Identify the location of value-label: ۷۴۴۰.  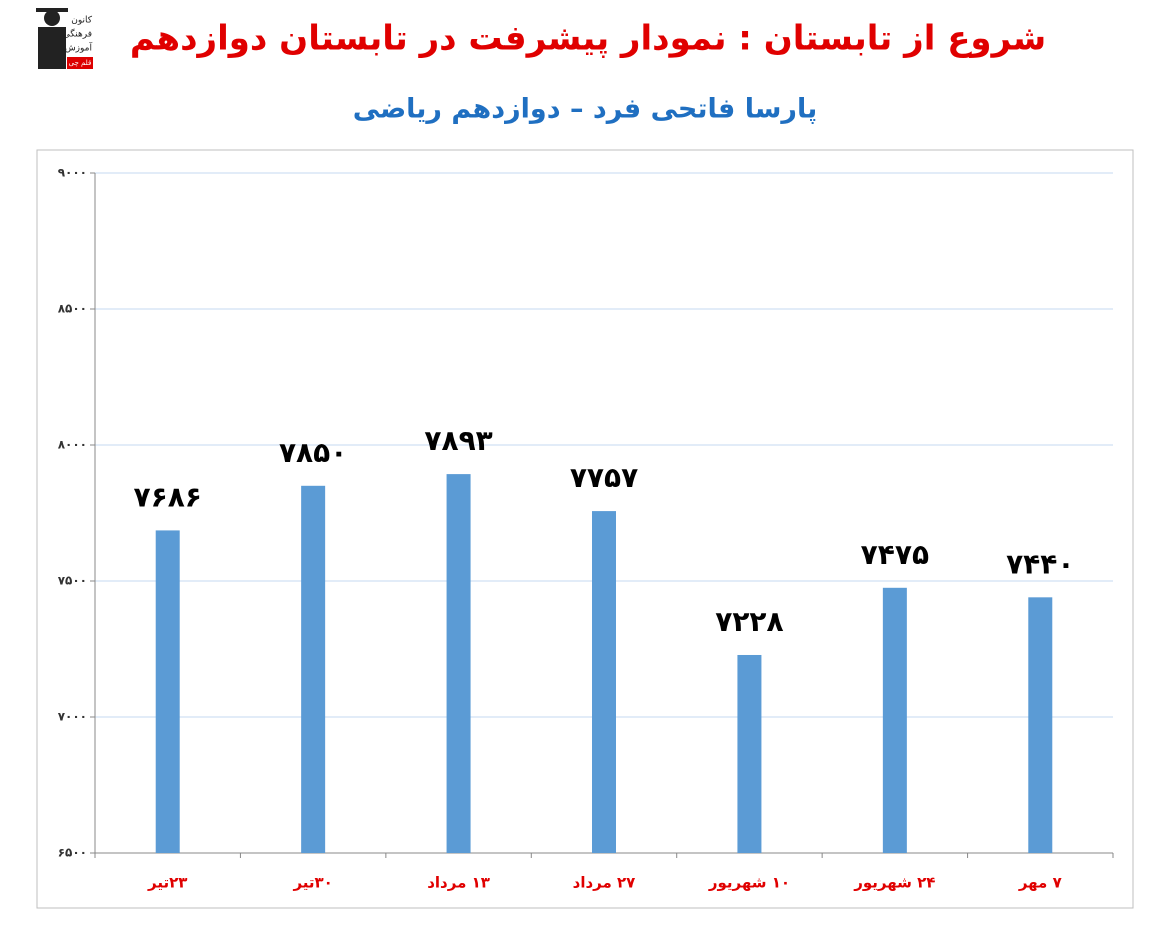
(1040, 563).